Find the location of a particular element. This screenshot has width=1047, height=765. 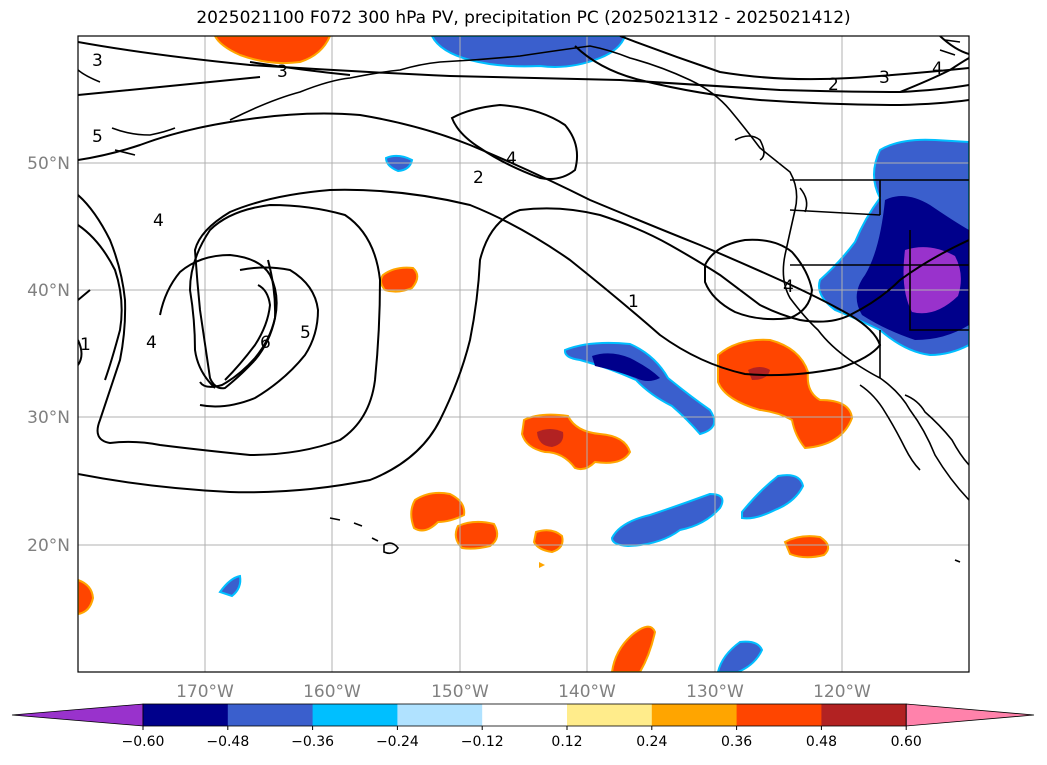

precip-pos-south is located at coordinates (633, 648).